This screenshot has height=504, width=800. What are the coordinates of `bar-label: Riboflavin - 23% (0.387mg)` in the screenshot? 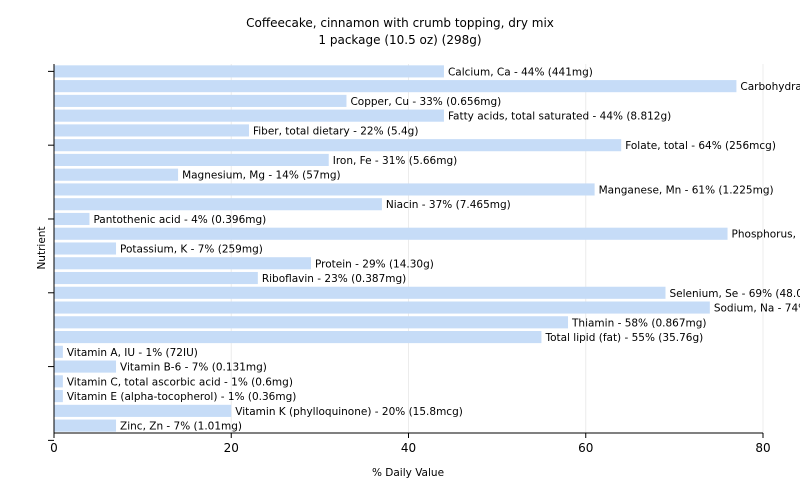 It's located at (334, 279).